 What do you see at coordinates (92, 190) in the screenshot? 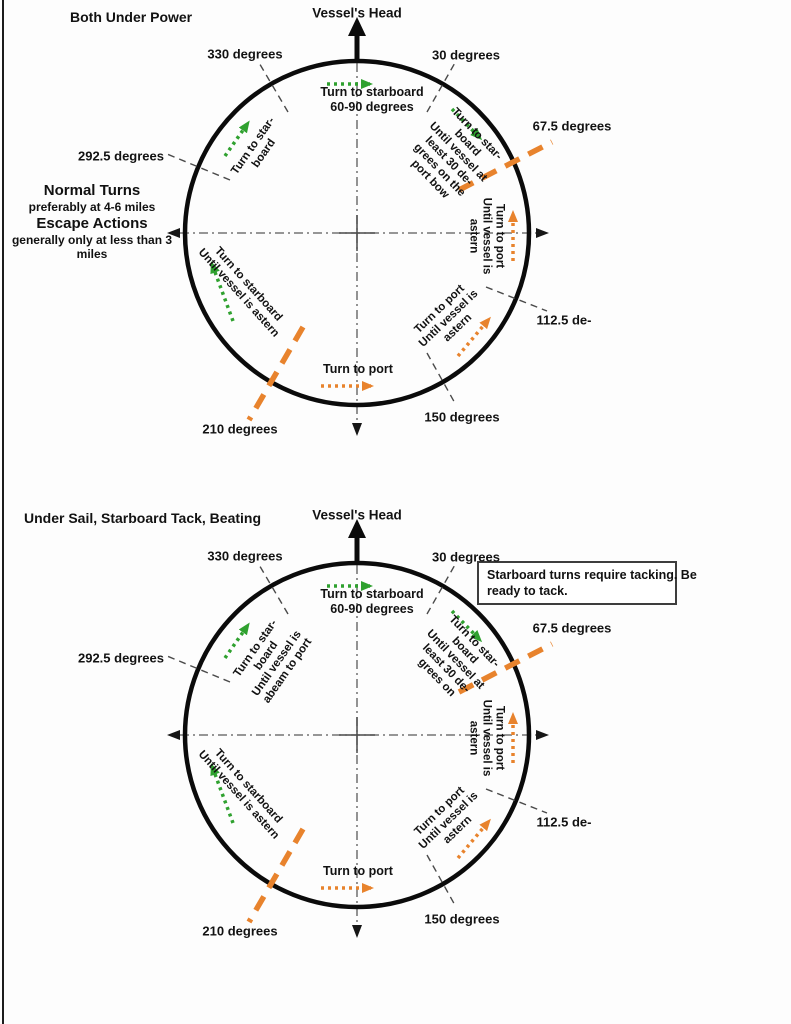
I see `range-note-heading-normal-turns: Normal Turns` at bounding box center [92, 190].